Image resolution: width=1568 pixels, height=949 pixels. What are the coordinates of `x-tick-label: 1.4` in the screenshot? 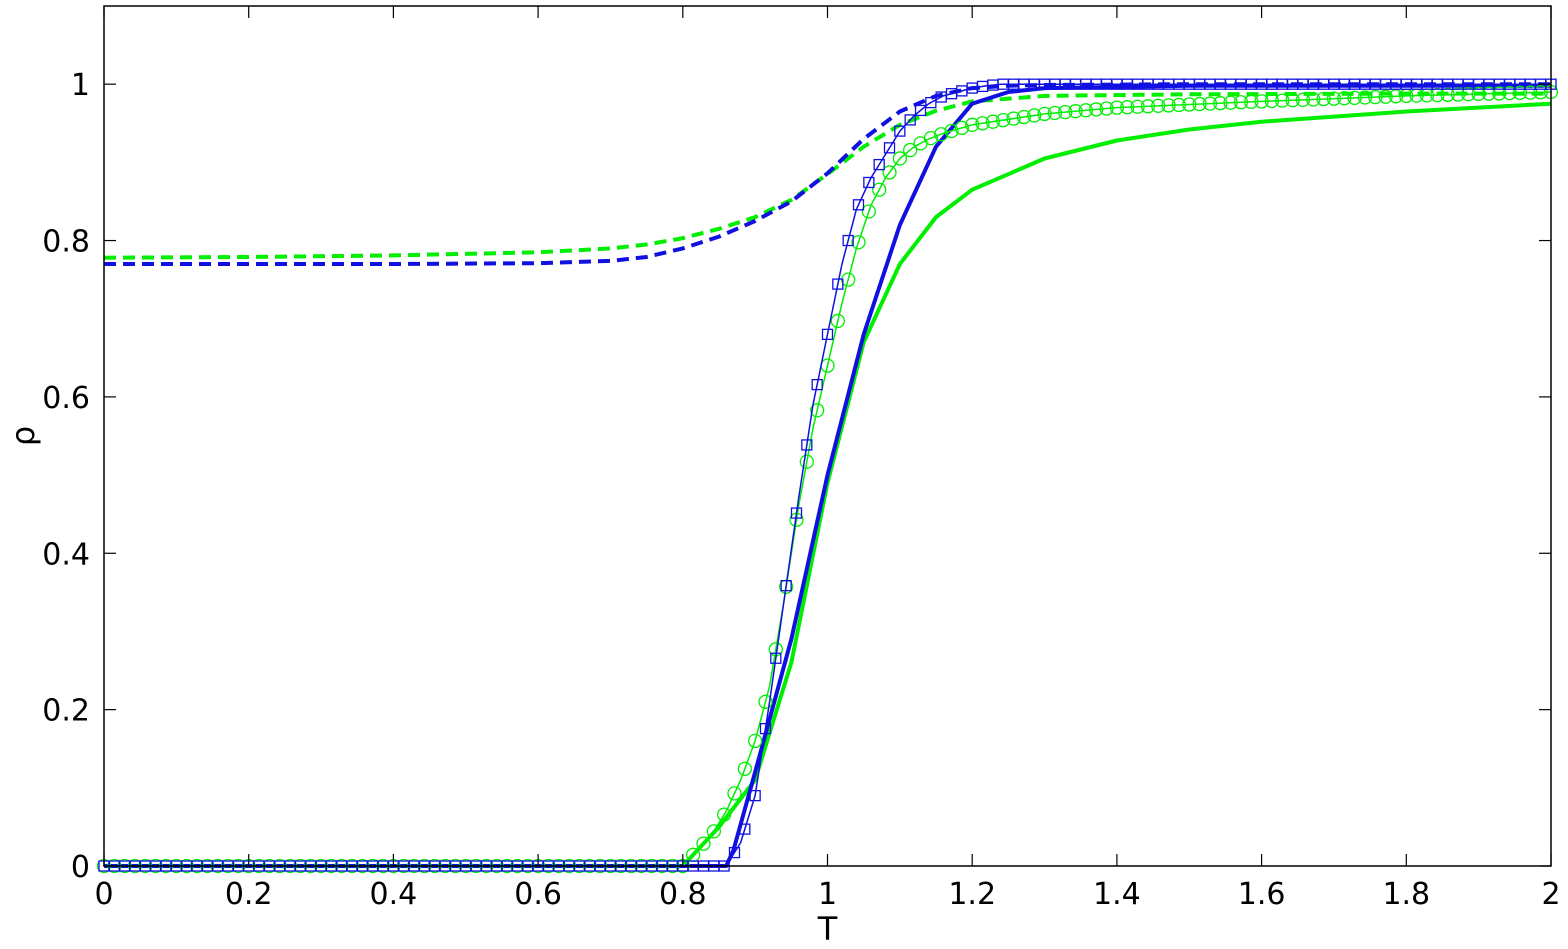 It's located at (1117, 894).